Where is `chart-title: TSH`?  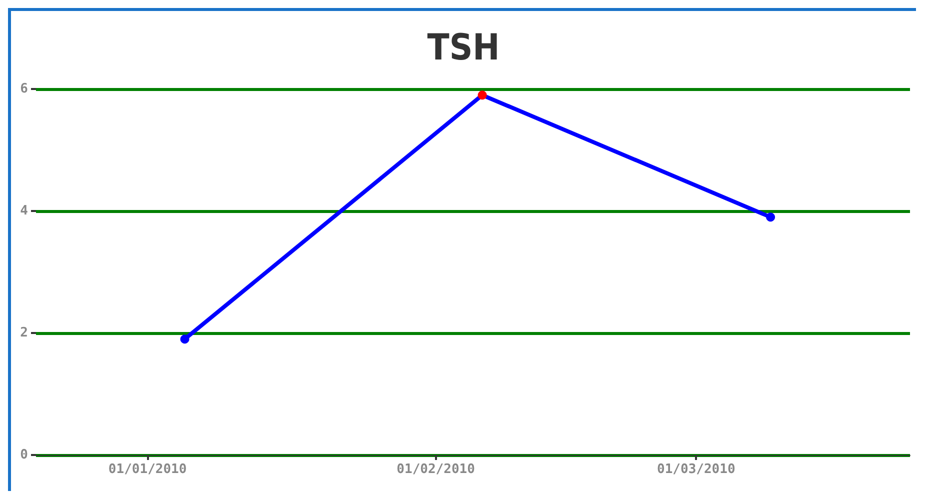
chart-title: TSH is located at coordinates (463, 48).